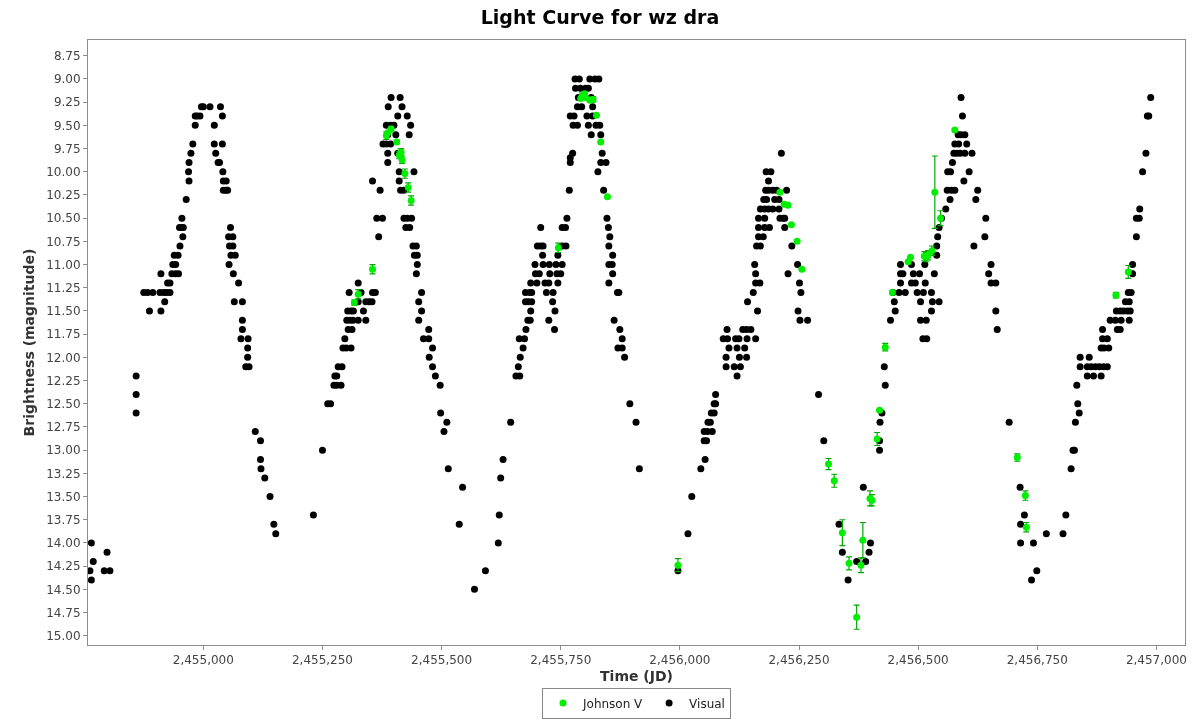 This screenshot has width=1200, height=720. What do you see at coordinates (67, 102) in the screenshot?
I see `y-tick-label: 9.25` at bounding box center [67, 102].